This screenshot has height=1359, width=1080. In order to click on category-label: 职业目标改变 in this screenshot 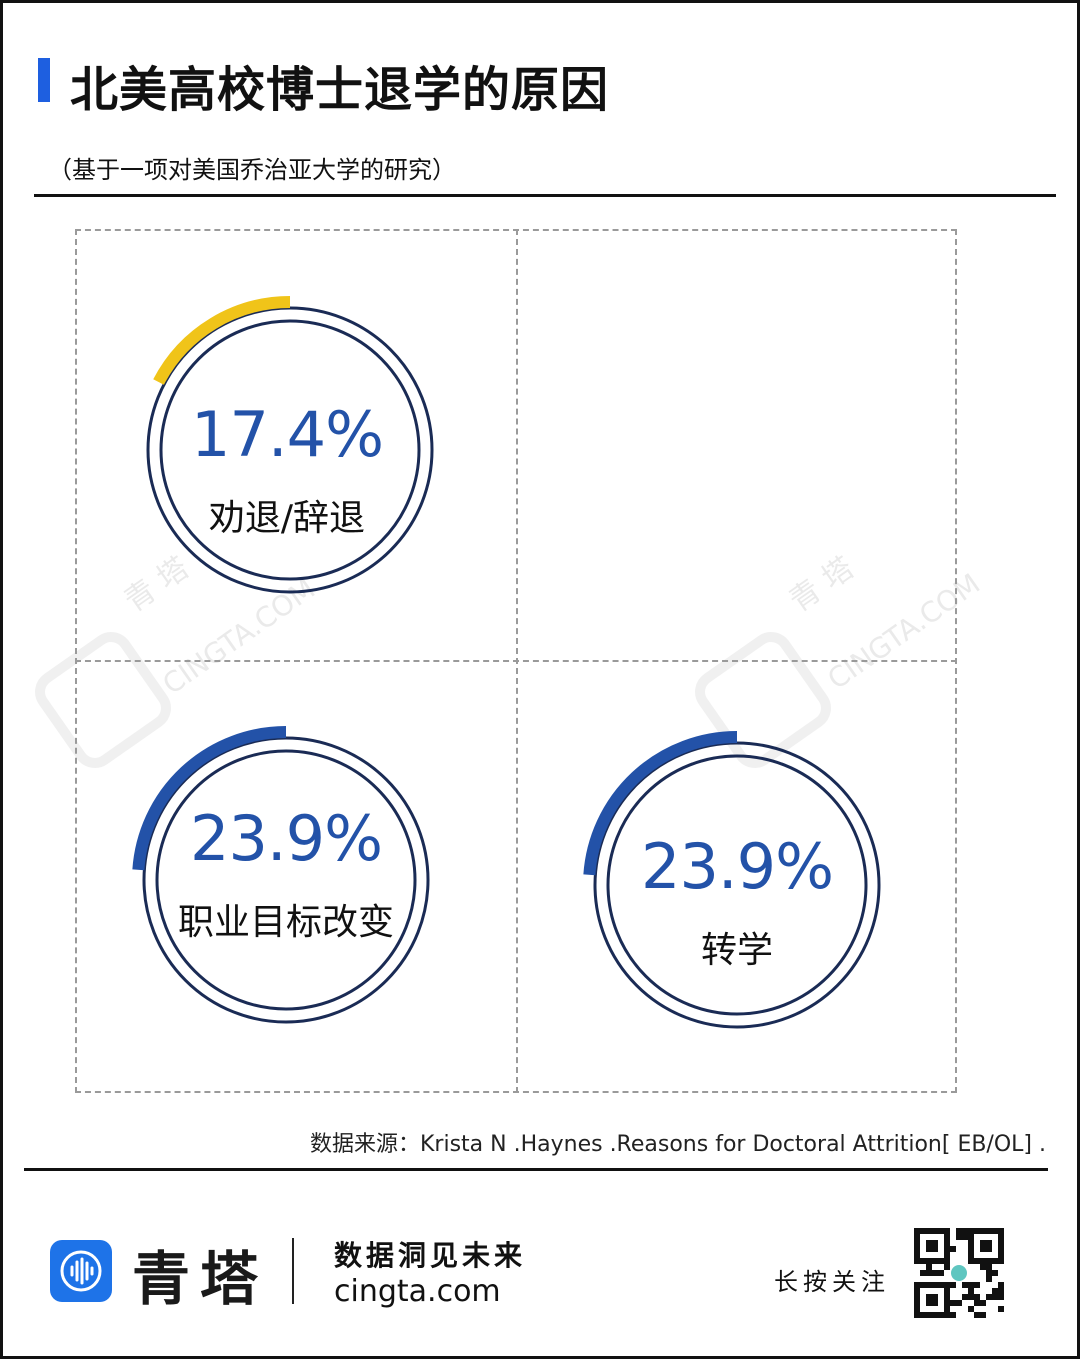, I will do `click(285, 922)`.